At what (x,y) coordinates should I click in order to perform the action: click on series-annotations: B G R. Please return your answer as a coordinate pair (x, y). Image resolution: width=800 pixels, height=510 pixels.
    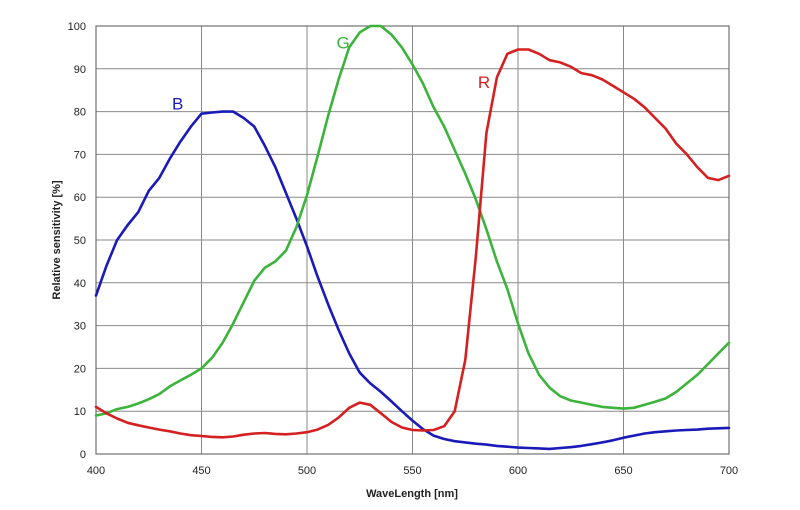
    Looking at the image, I should click on (331, 73).